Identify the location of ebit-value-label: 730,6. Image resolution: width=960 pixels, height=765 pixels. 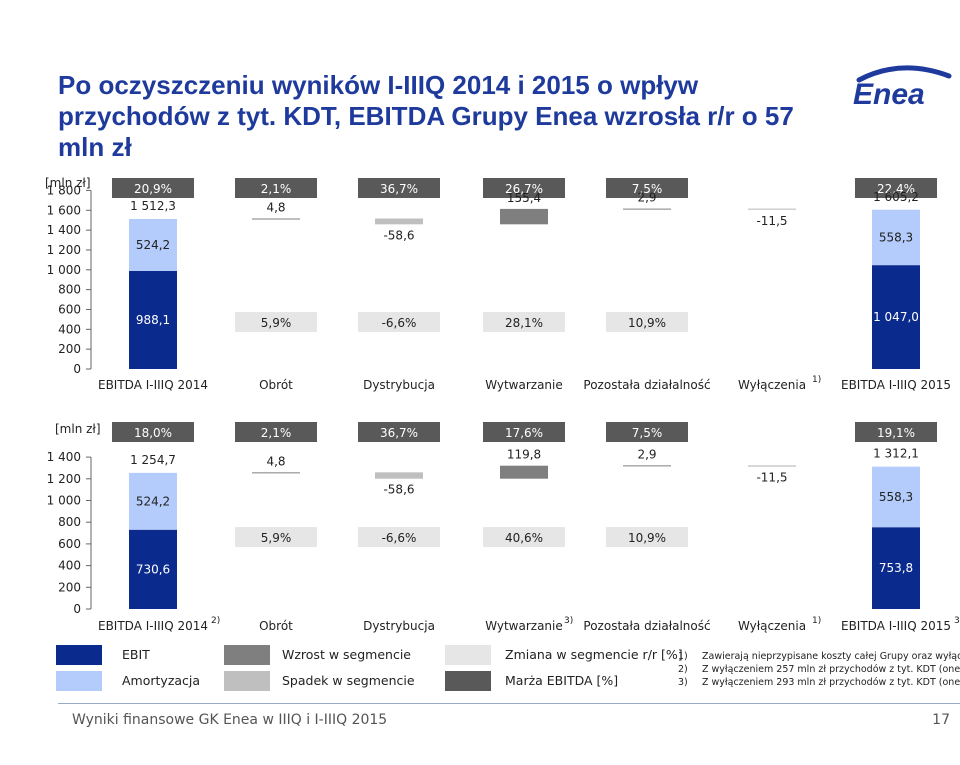
(153, 569).